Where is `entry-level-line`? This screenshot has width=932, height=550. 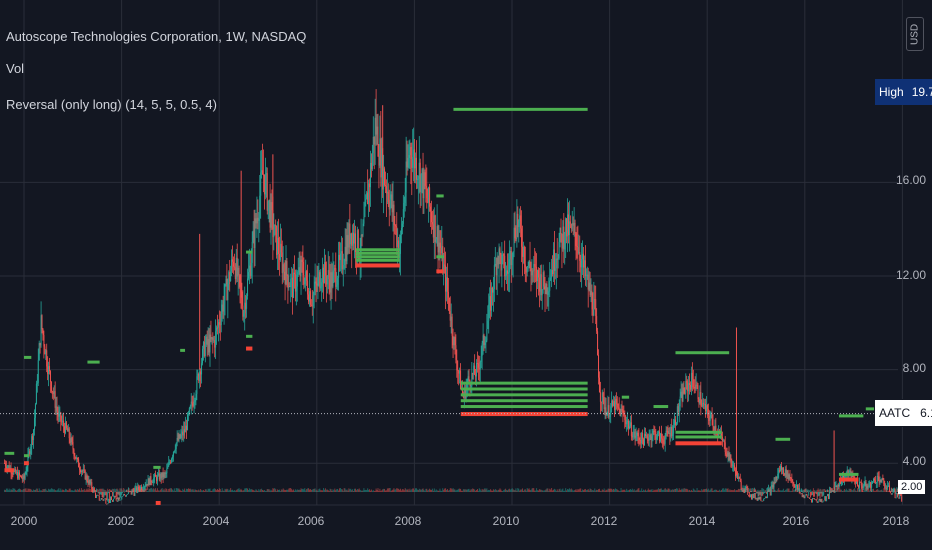
entry-level-line is located at coordinates (440, 196).